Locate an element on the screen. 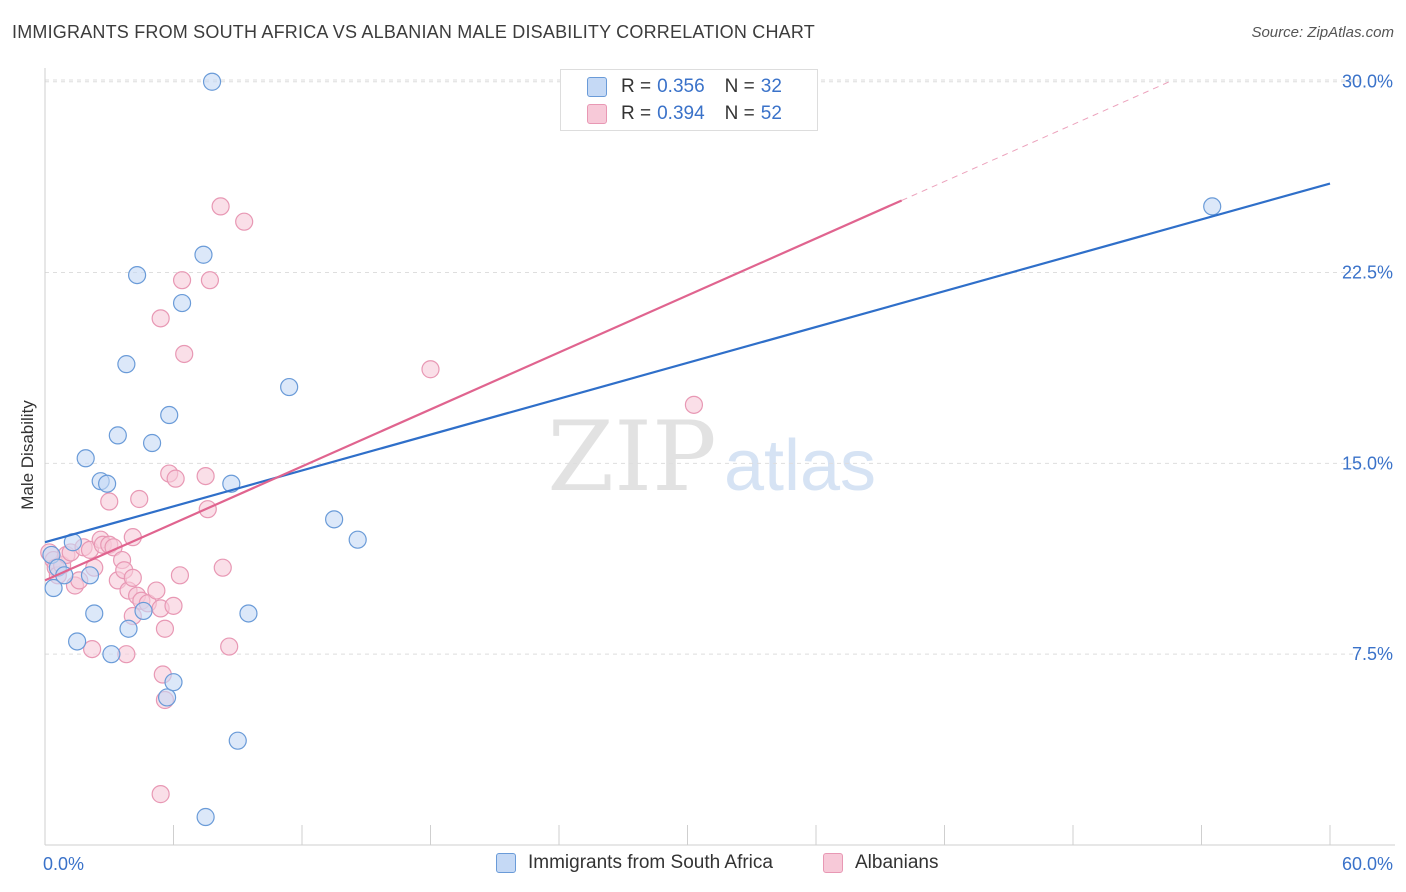  series-legend-label: Immigrants from South Africa is located at coordinates (650, 862).